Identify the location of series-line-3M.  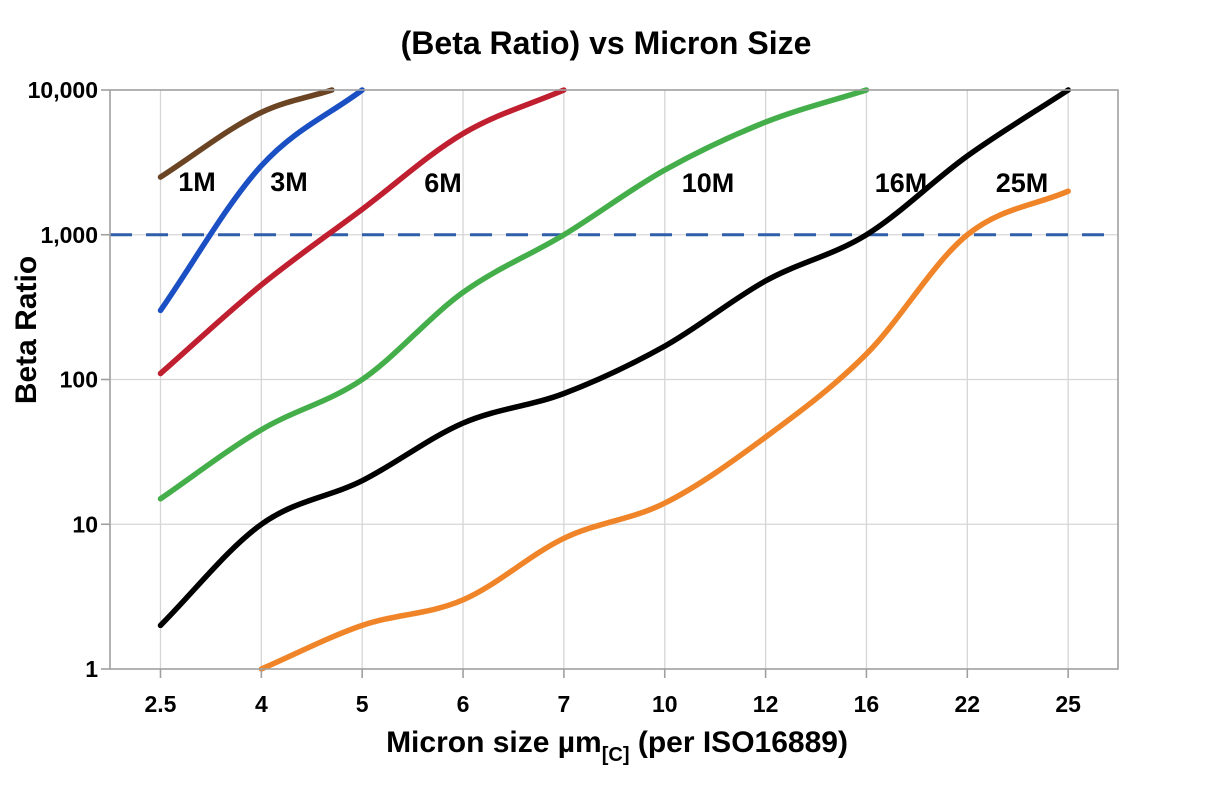
(261, 200).